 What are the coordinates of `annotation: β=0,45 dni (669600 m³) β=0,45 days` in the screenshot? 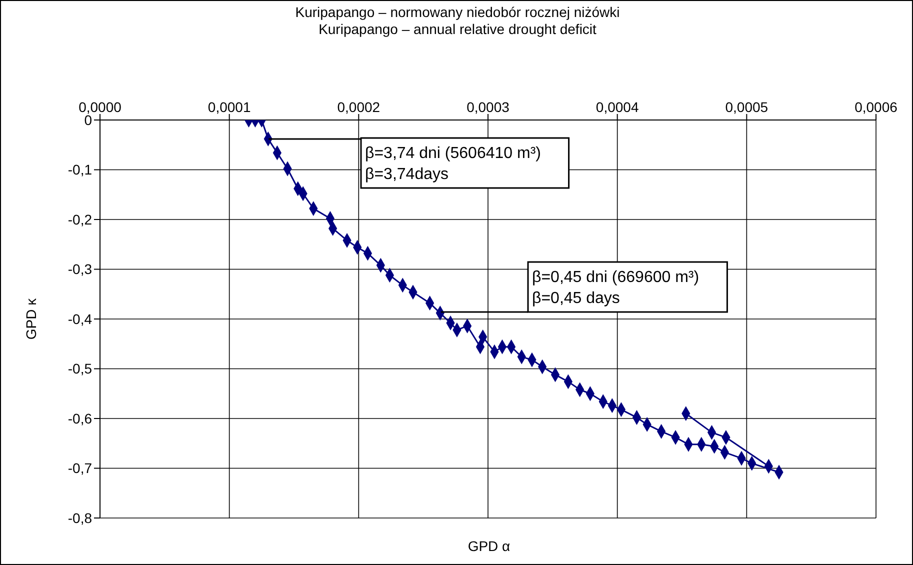 It's located at (616, 288).